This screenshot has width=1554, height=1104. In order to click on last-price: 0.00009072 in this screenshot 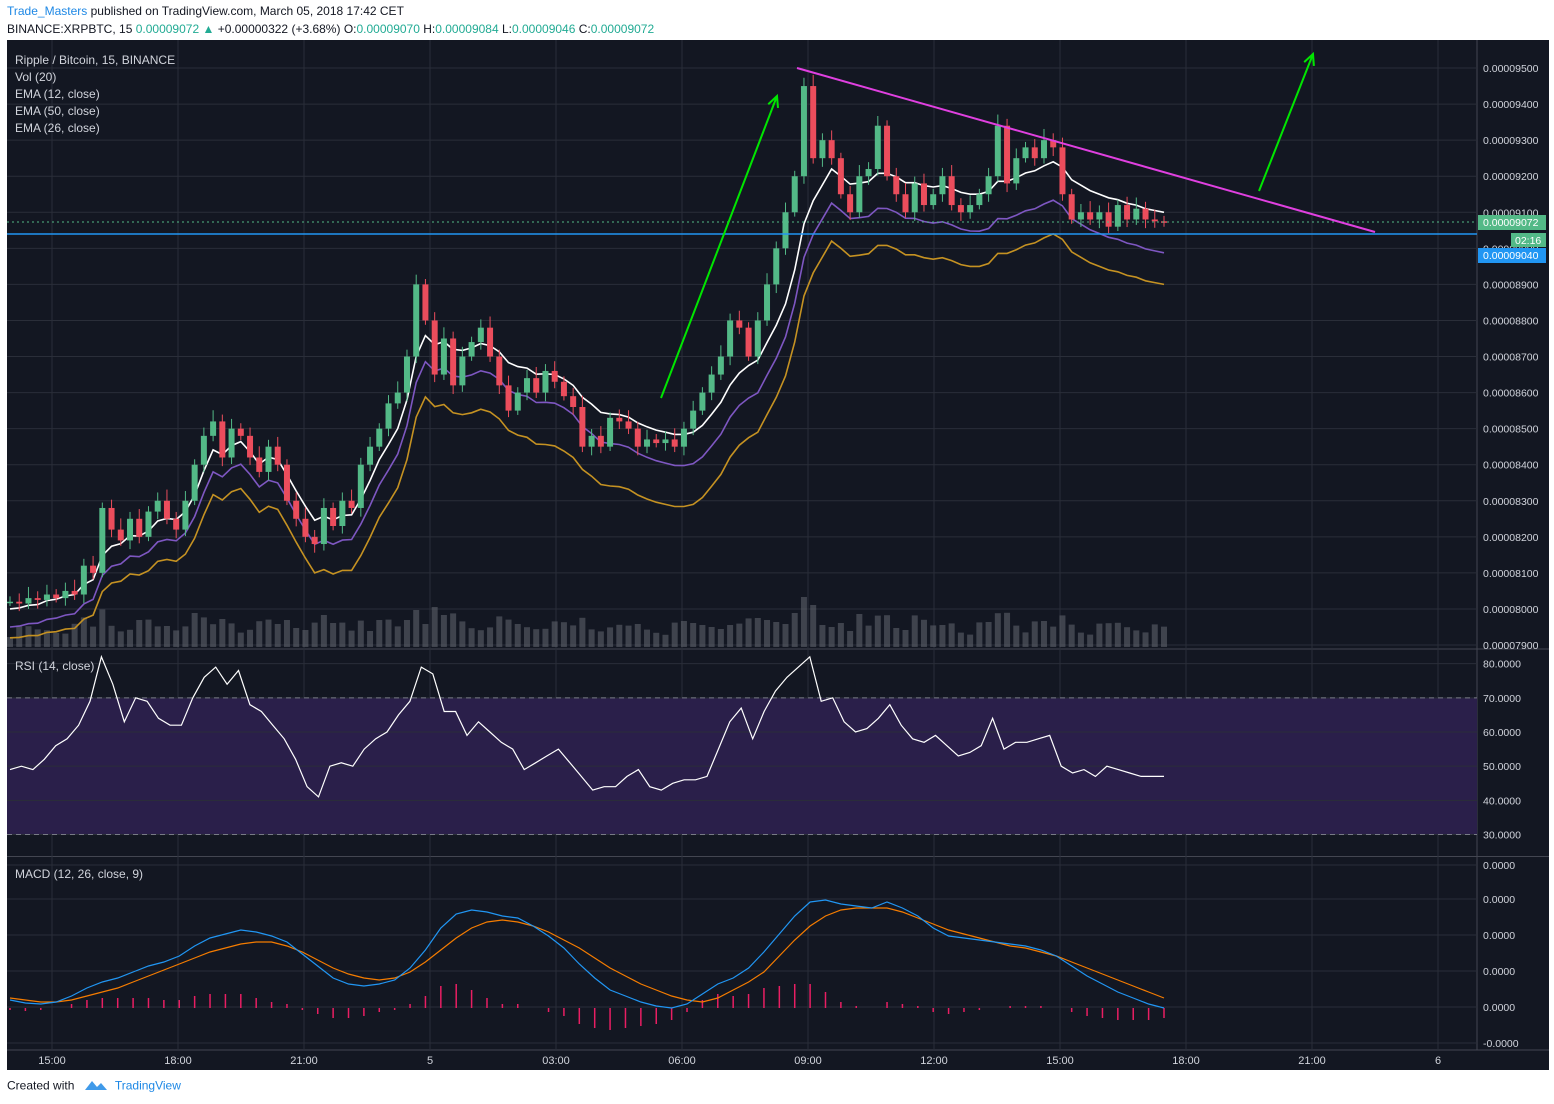, I will do `click(167, 29)`.